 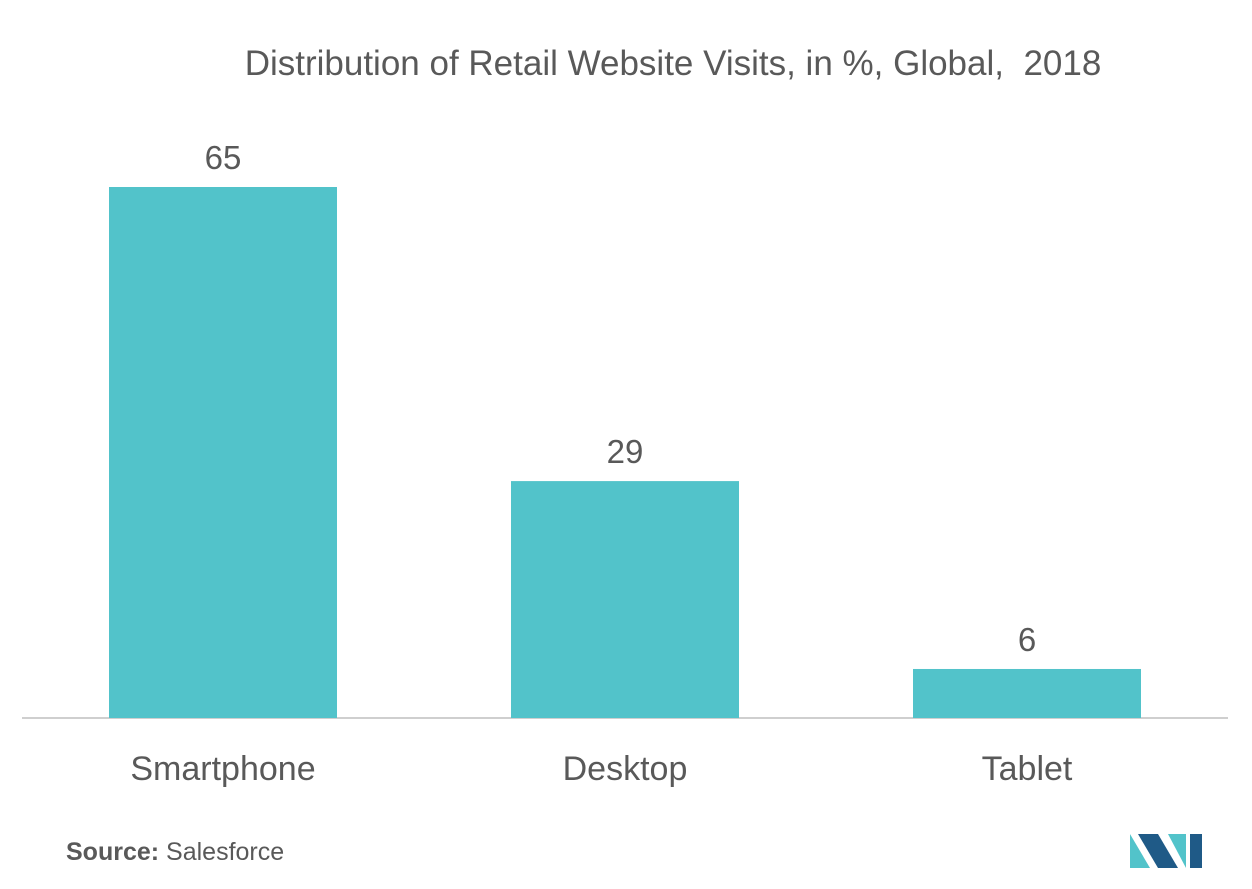 I want to click on category-label-smartphone: Smartphone, so click(x=222, y=769).